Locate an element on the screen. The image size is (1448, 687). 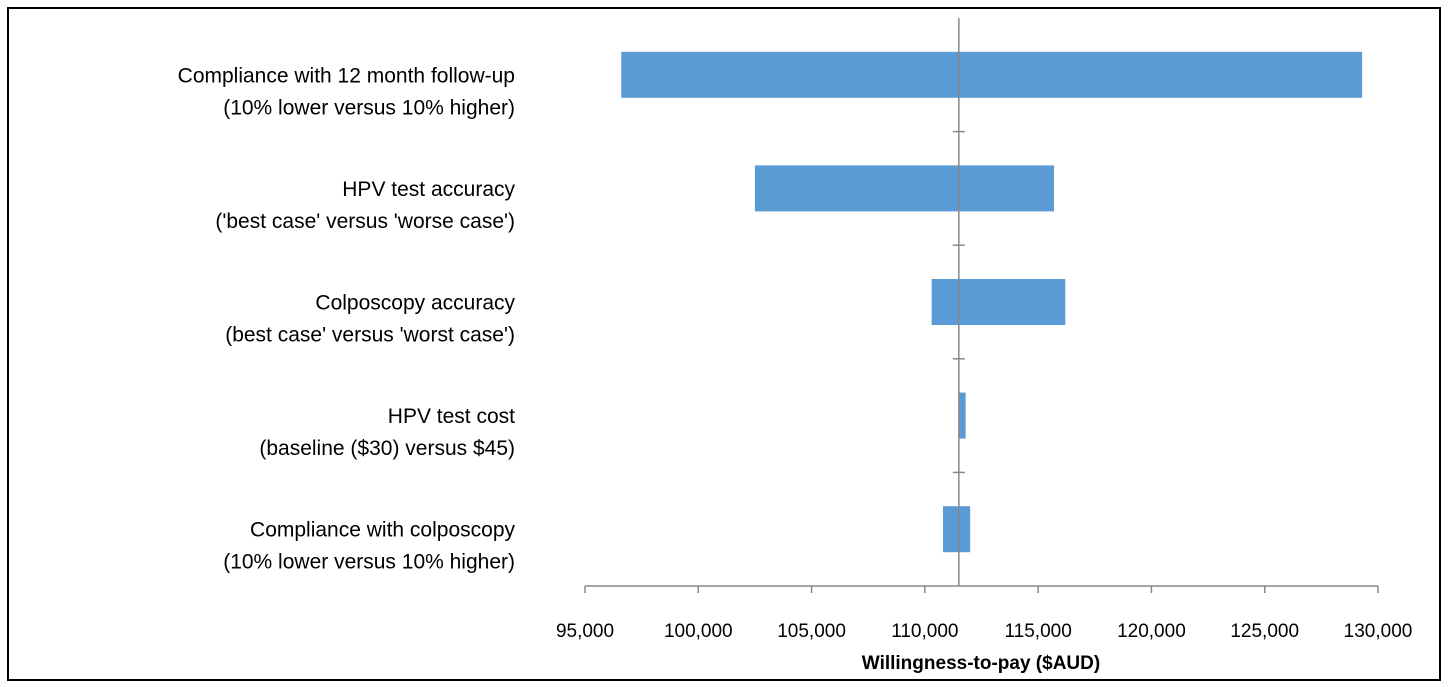
category-label: (best case' versus 'worst case') is located at coordinates (370, 335).